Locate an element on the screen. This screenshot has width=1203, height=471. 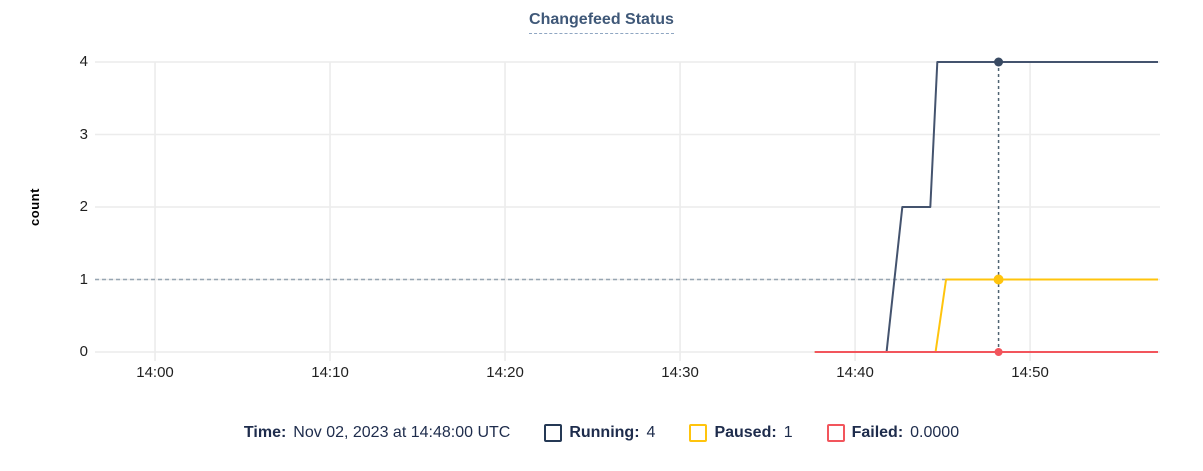
legend-item-running: Running: 4 is located at coordinates (599, 433).